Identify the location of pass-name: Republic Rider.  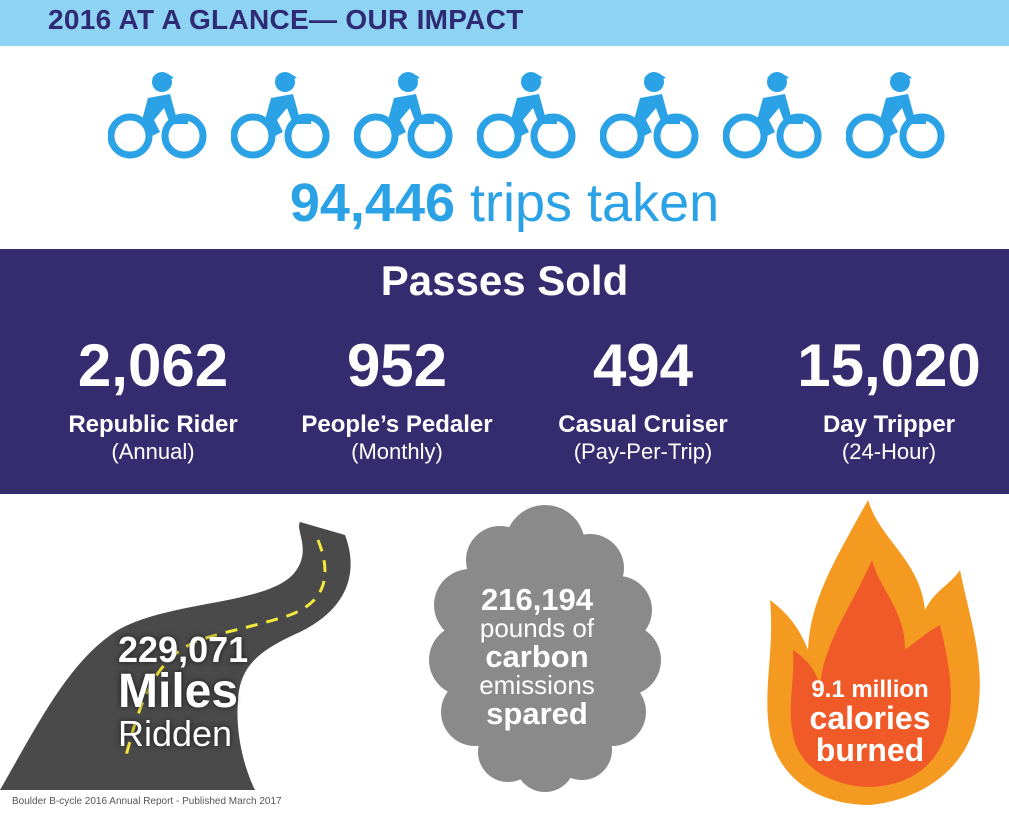
(153, 424).